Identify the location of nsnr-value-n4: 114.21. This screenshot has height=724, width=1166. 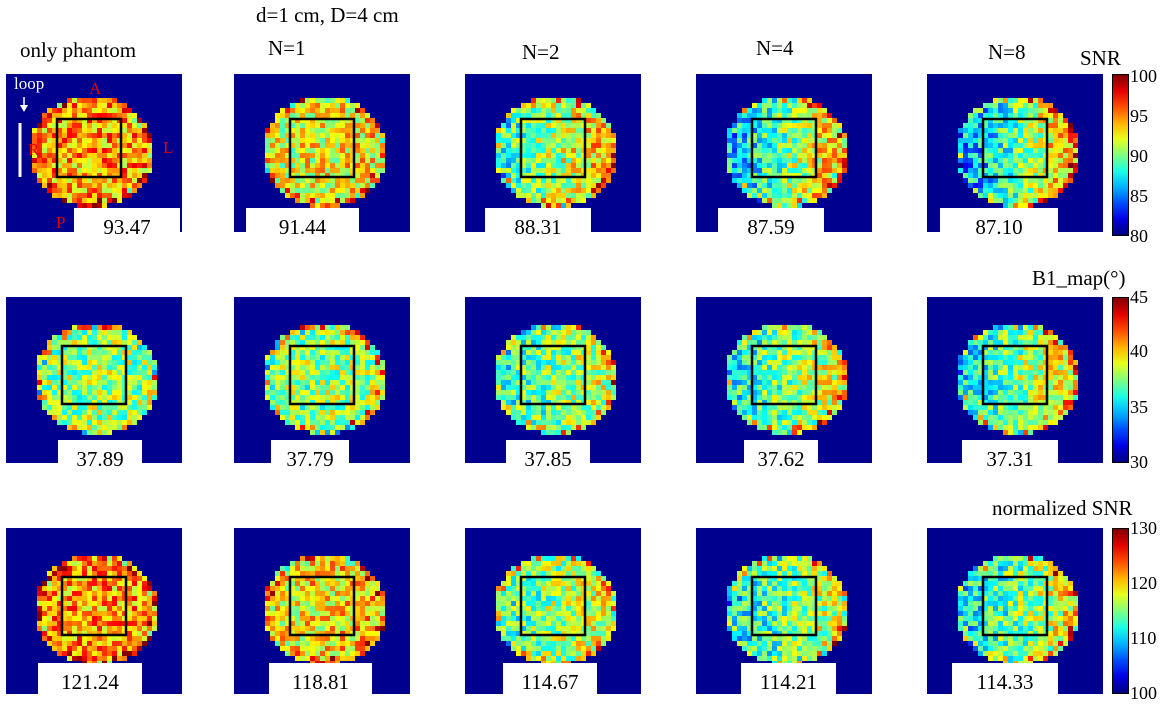
(788, 679).